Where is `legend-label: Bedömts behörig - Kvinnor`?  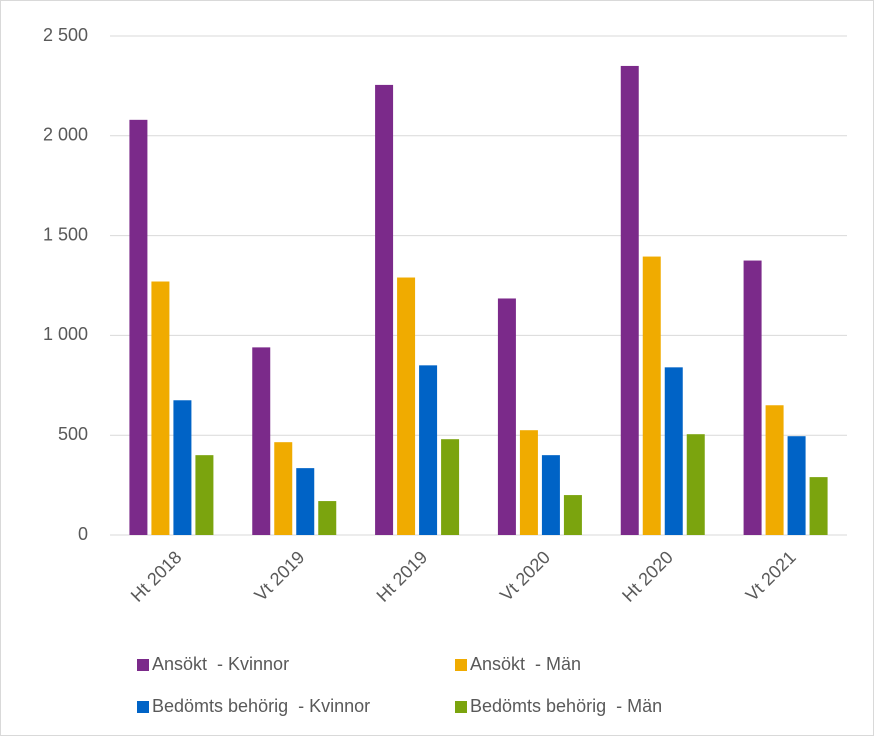
legend-label: Bedömts behörig - Kvinnor is located at coordinates (261, 706).